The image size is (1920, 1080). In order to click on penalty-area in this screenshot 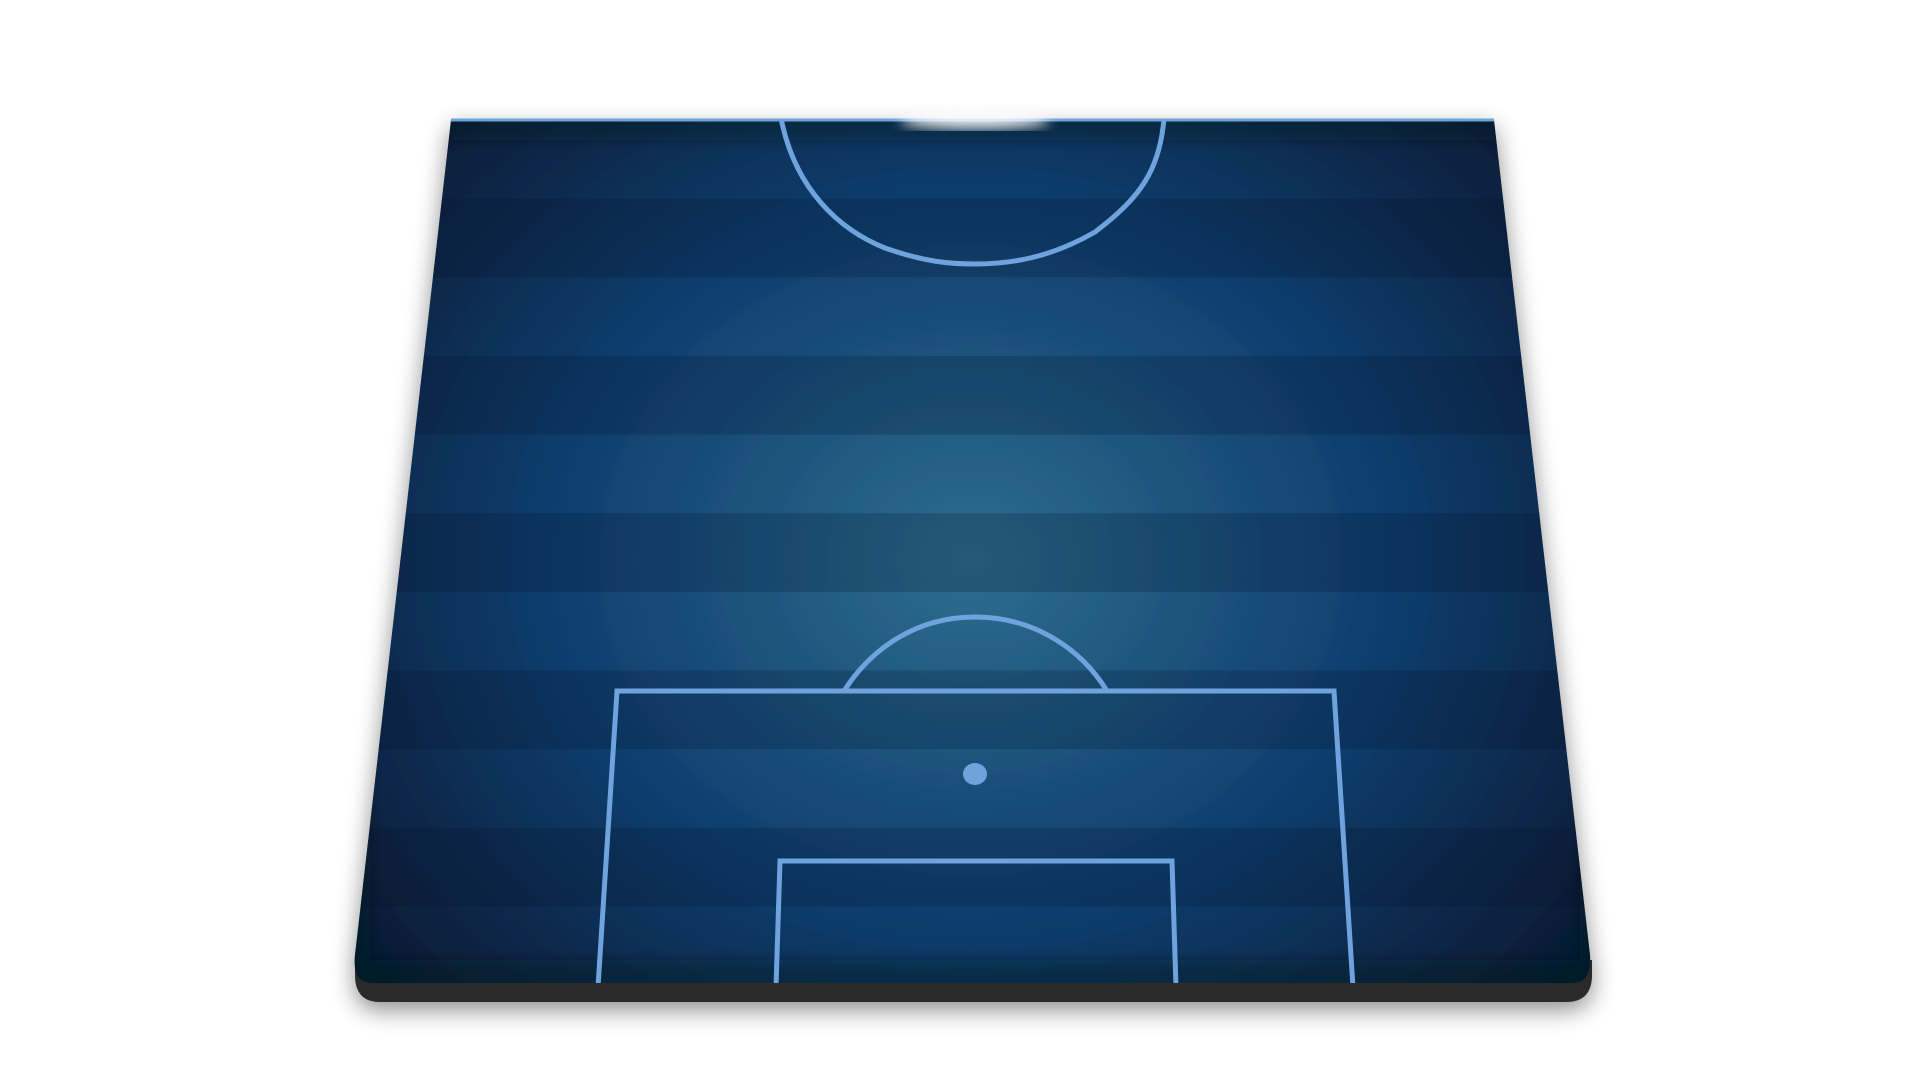, I will do `click(975, 835)`.